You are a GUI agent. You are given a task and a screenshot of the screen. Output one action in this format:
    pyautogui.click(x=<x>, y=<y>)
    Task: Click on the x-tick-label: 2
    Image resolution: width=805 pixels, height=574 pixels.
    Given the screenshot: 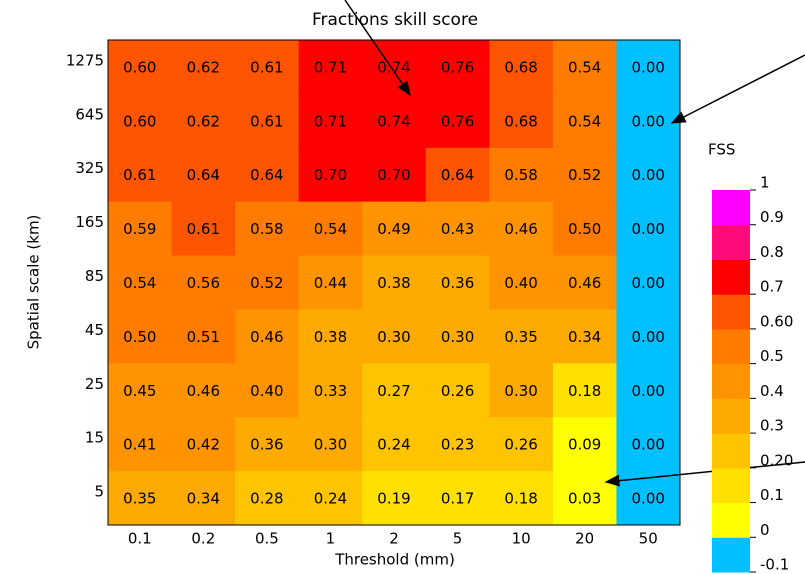 What is the action you would take?
    pyautogui.click(x=394, y=539)
    